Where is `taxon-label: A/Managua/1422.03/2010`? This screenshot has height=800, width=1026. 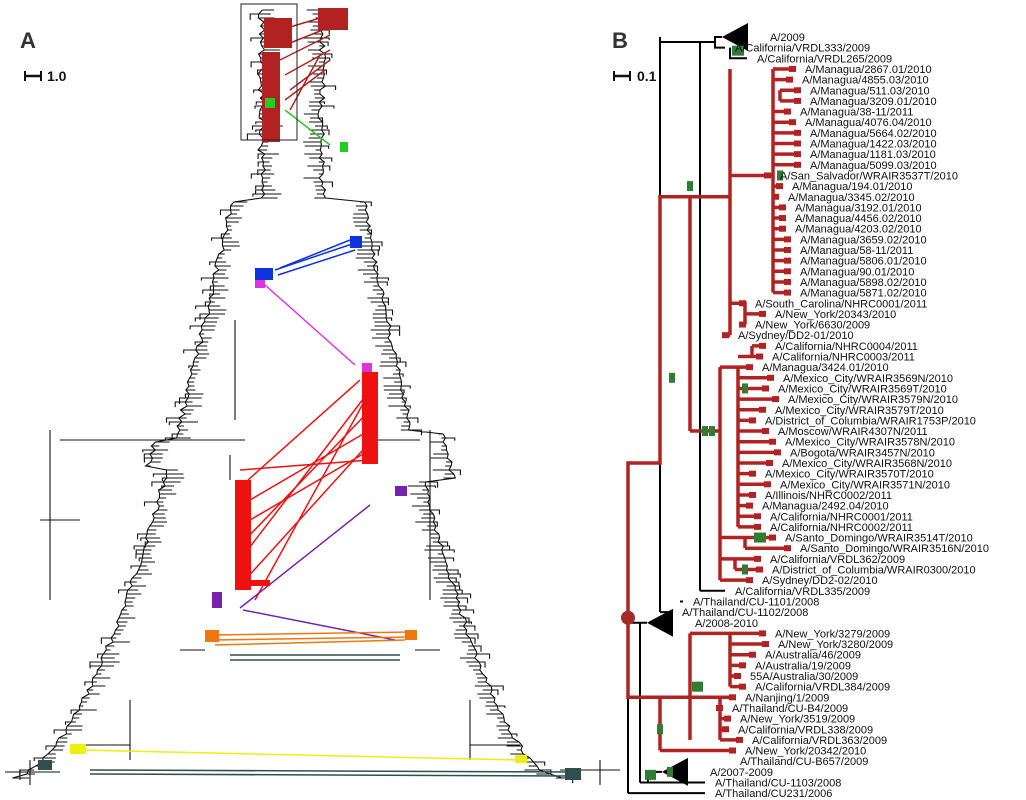 taxon-label: A/Managua/1422.03/2010 is located at coordinates (873, 145).